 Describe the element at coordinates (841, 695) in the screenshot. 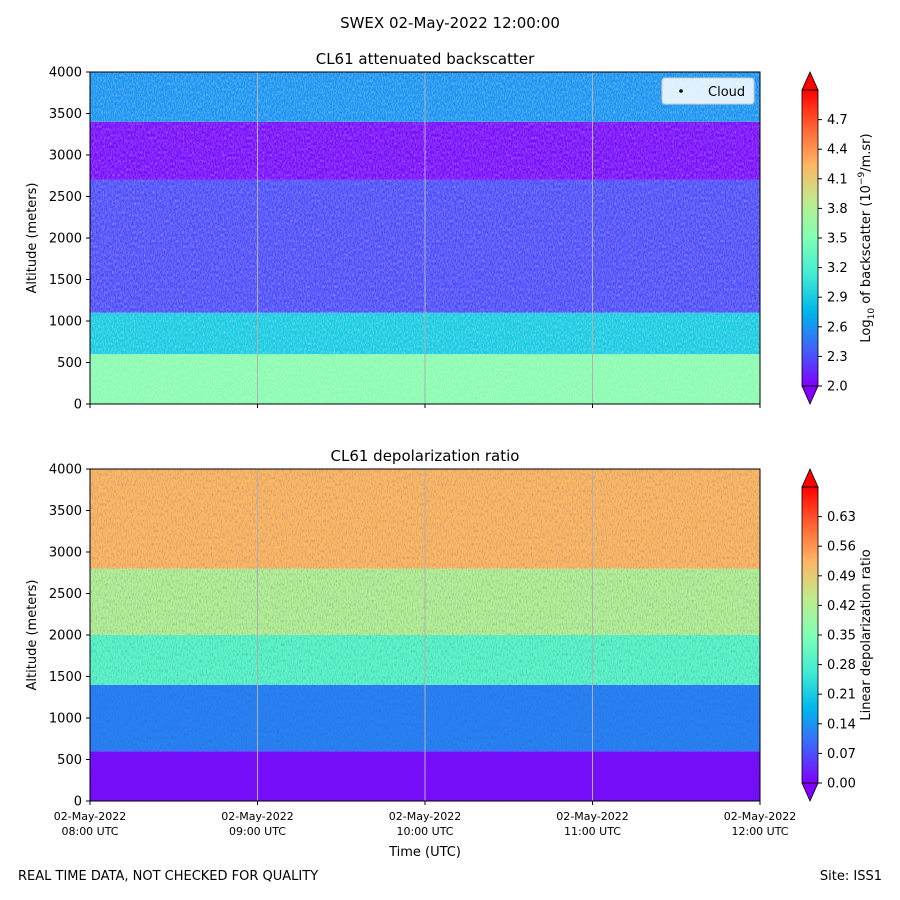

I see `colorbar-tick-label: 0.21` at that location.